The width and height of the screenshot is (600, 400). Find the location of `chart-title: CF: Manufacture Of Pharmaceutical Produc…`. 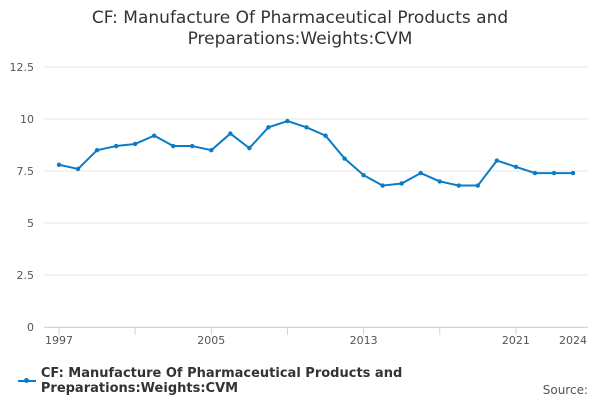

chart-title: CF: Manufacture Of Pharmaceutical Produc… is located at coordinates (300, 28).